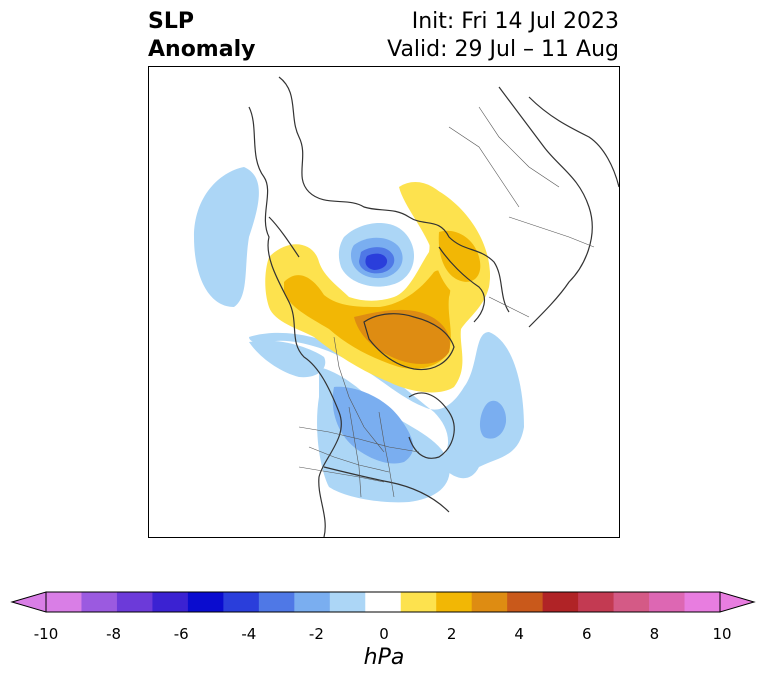  I want to click on anomaly-positive-strong, so click(402, 336).